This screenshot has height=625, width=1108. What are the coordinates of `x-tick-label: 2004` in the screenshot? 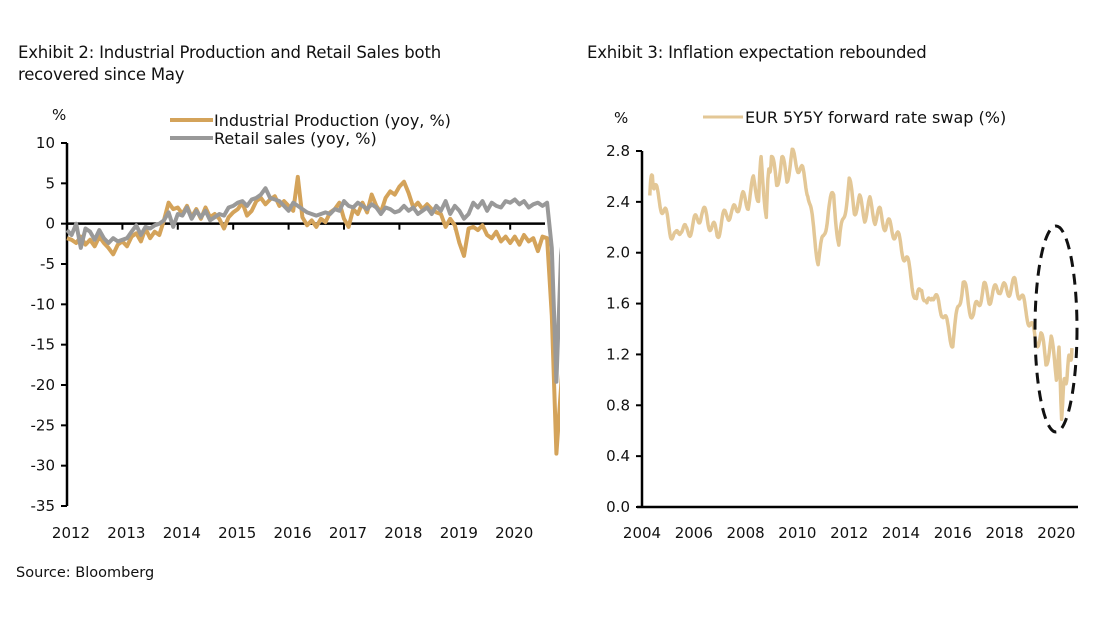 It's located at (642, 533).